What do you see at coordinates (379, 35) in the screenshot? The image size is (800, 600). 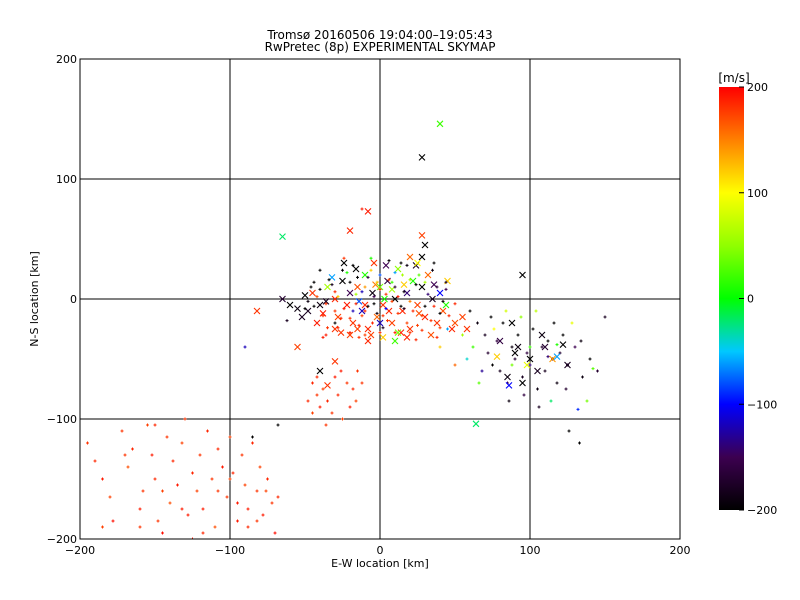 I see `chart-title: Tromsø 20160506 19:04:00–19:05:43` at bounding box center [379, 35].